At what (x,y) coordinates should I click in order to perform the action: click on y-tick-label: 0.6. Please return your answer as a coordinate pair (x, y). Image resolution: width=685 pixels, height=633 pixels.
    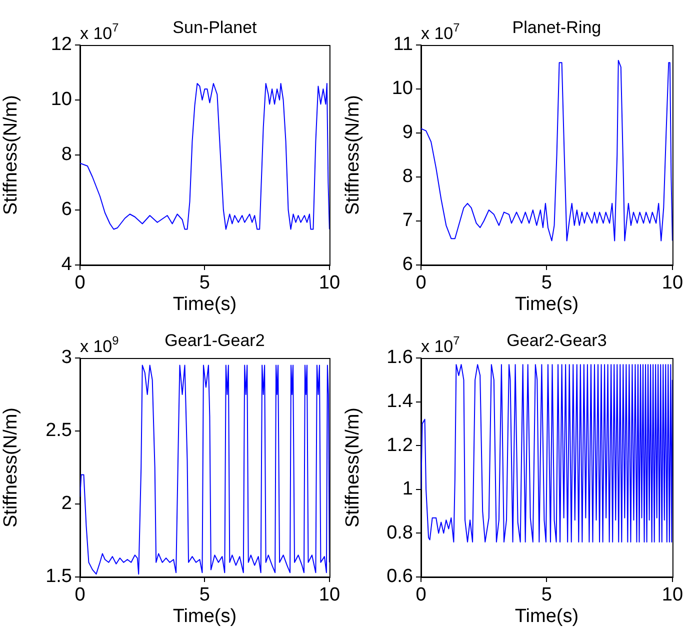
    Looking at the image, I should click on (399, 577).